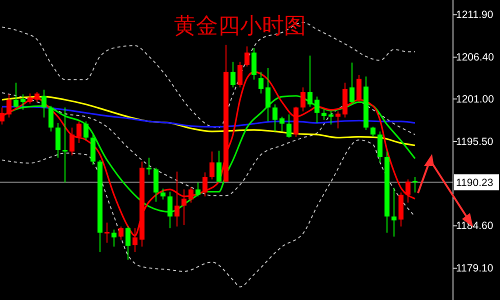 This screenshot has height=300, width=500. What do you see at coordinates (475, 268) in the screenshot?
I see `y-tick-label: 1179.10` at bounding box center [475, 268].